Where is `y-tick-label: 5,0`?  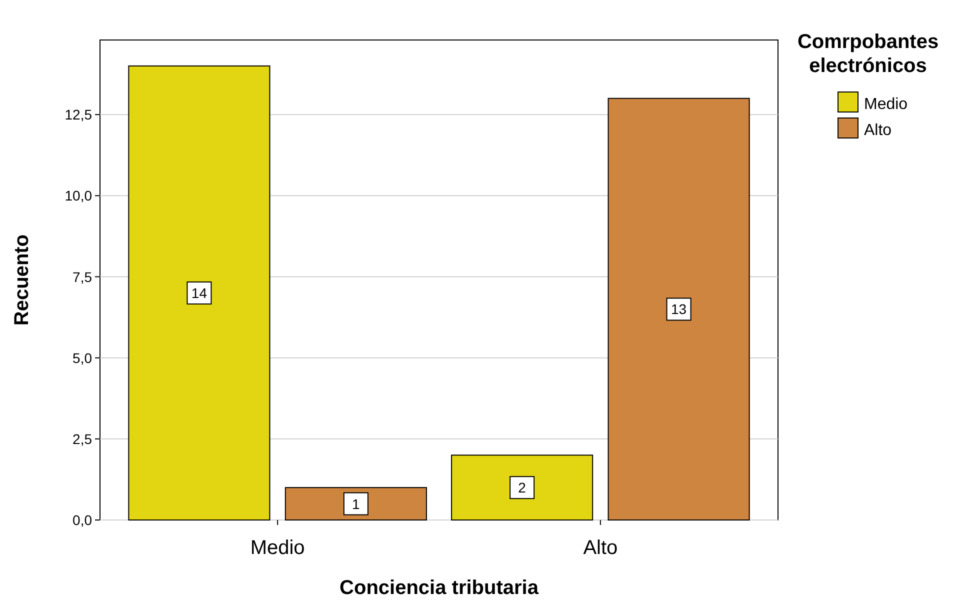
y-tick-label: 5,0 is located at coordinates (82, 358).